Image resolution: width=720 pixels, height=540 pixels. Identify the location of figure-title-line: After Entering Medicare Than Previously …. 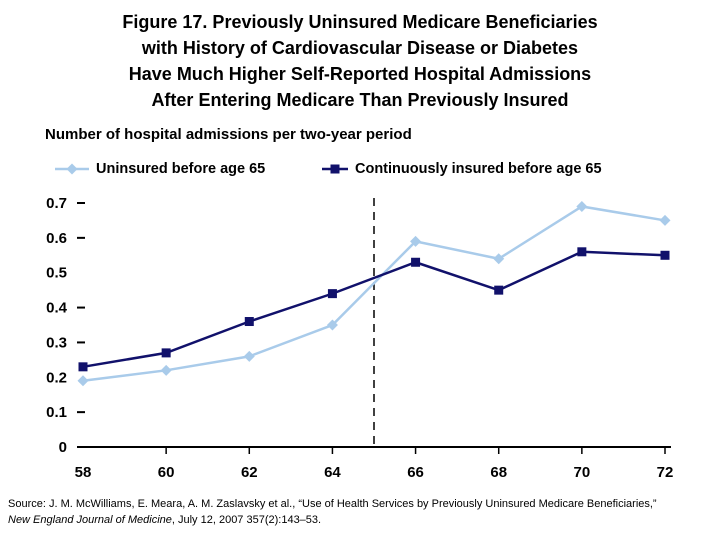
(360, 100).